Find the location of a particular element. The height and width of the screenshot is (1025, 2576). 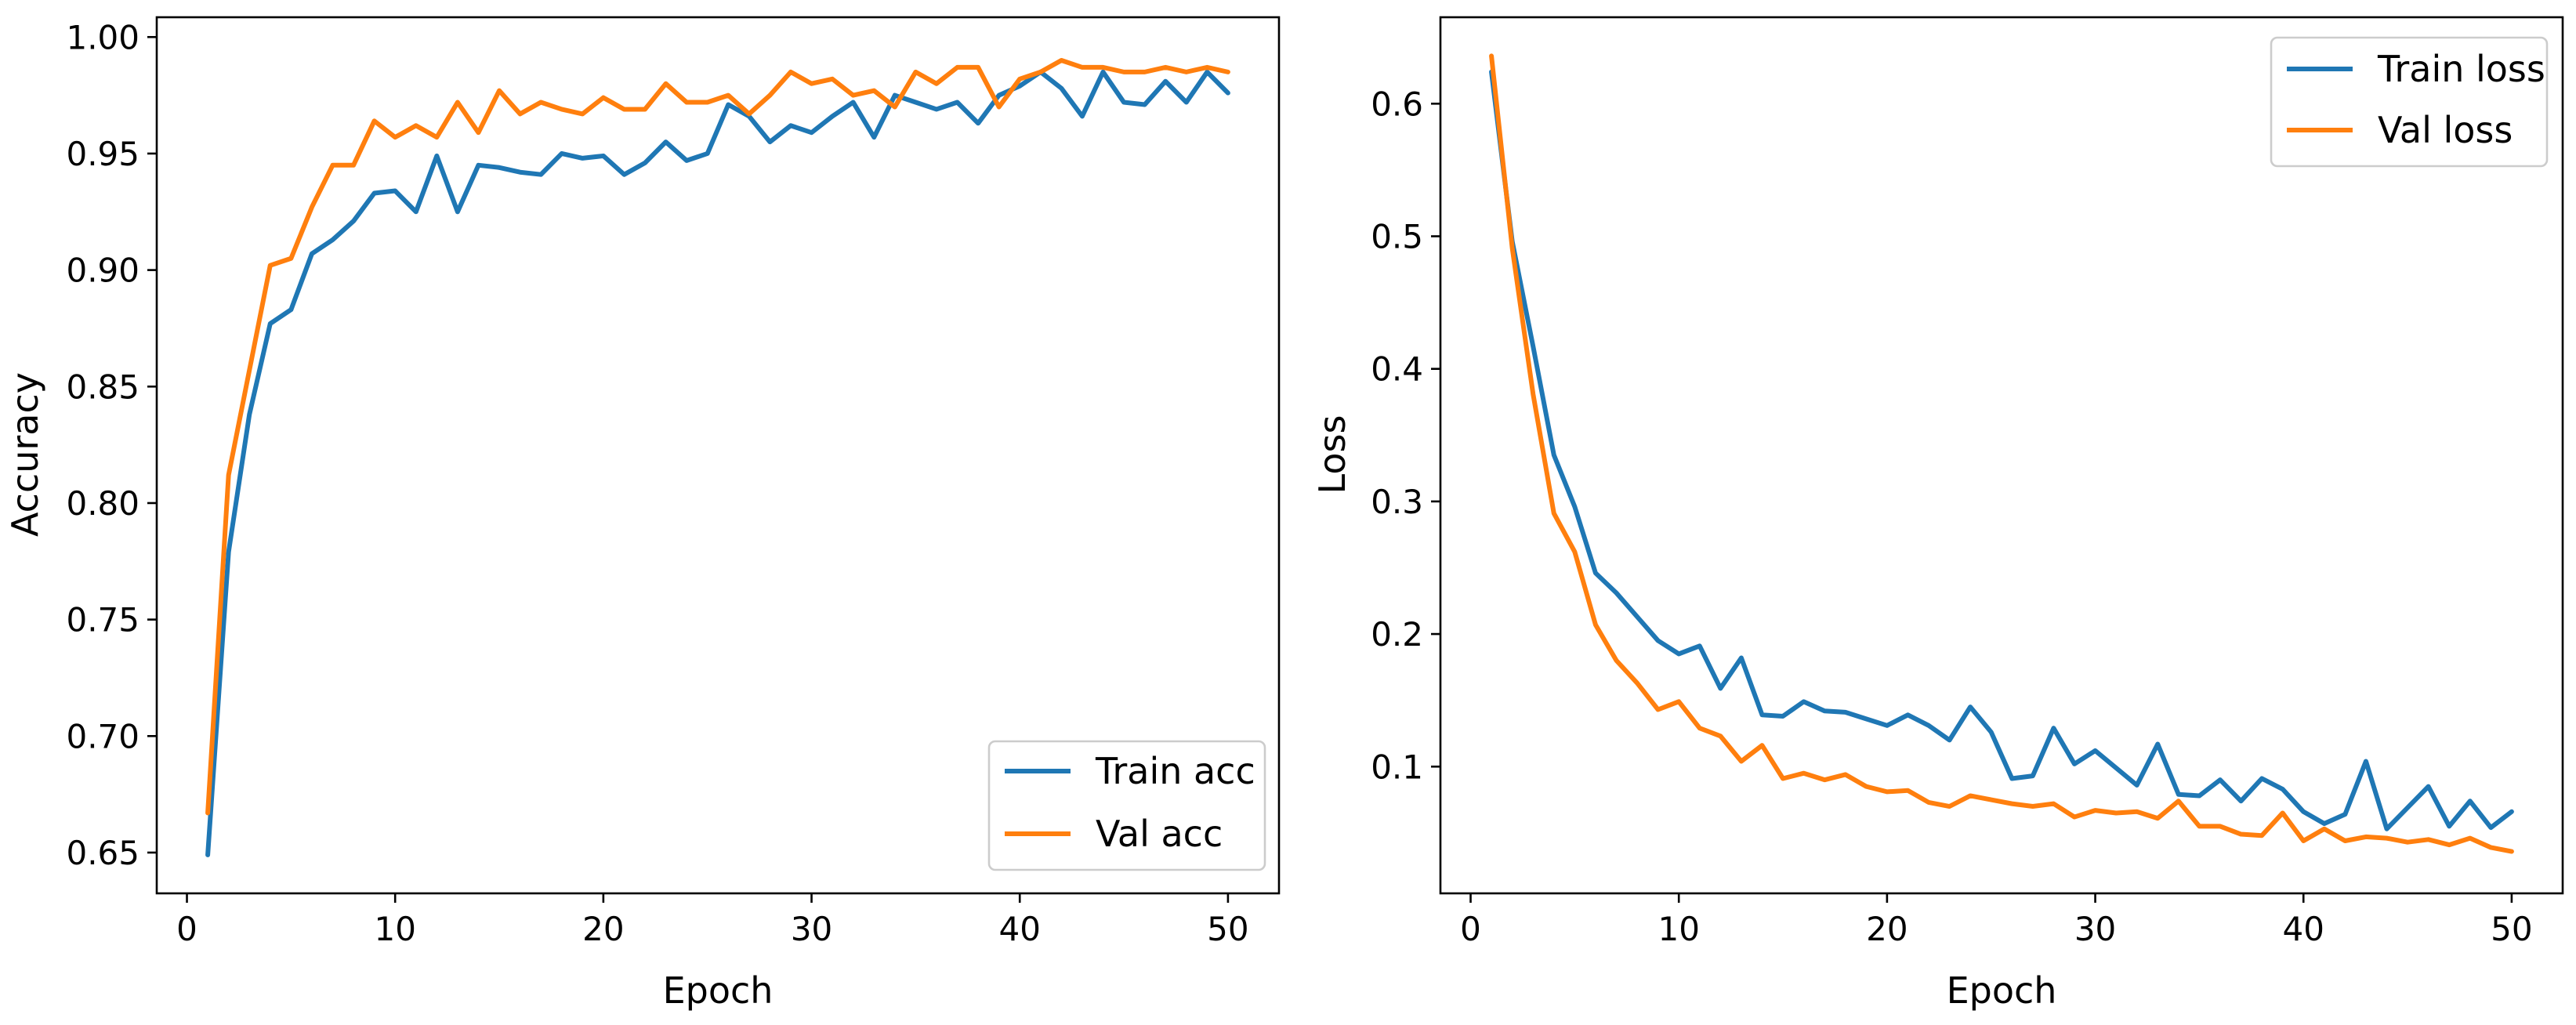

accuracy-x-axis-label: Epoch is located at coordinates (718, 990).